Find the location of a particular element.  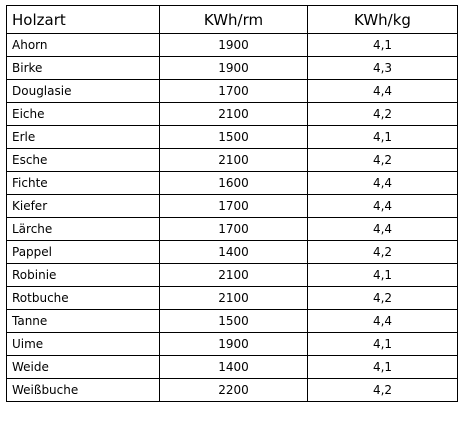

table-row: Uime 1900 4,1 is located at coordinates (232, 344).